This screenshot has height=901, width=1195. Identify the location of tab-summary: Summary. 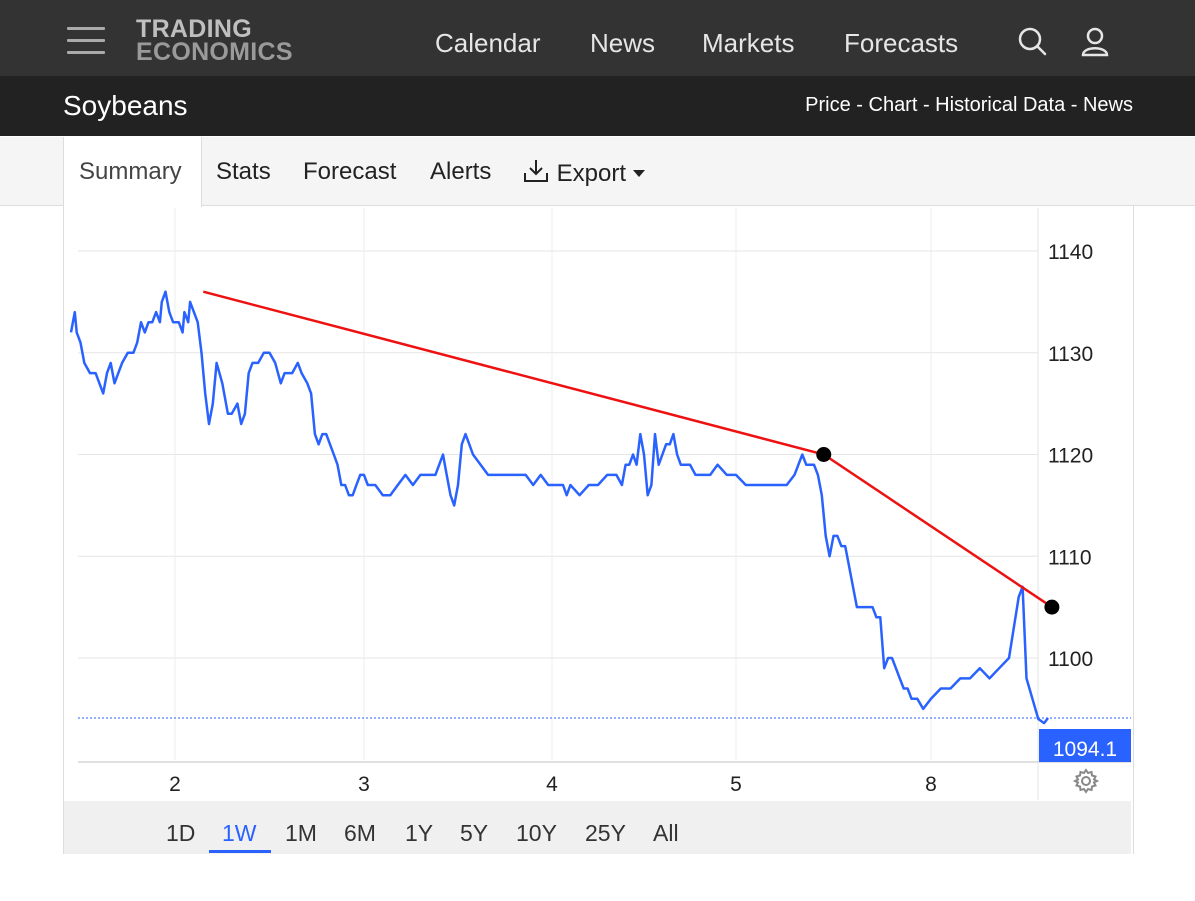
(130, 171).